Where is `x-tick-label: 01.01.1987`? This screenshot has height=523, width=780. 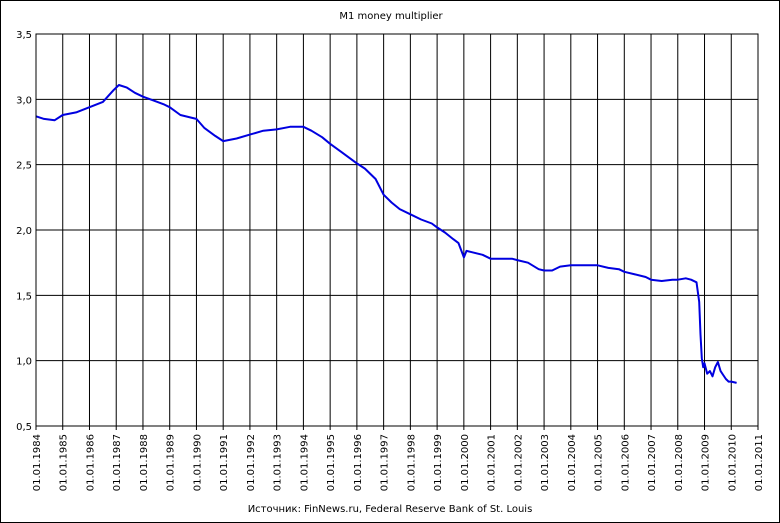
x-tick-label: 01.01.1987 is located at coordinates (117, 462).